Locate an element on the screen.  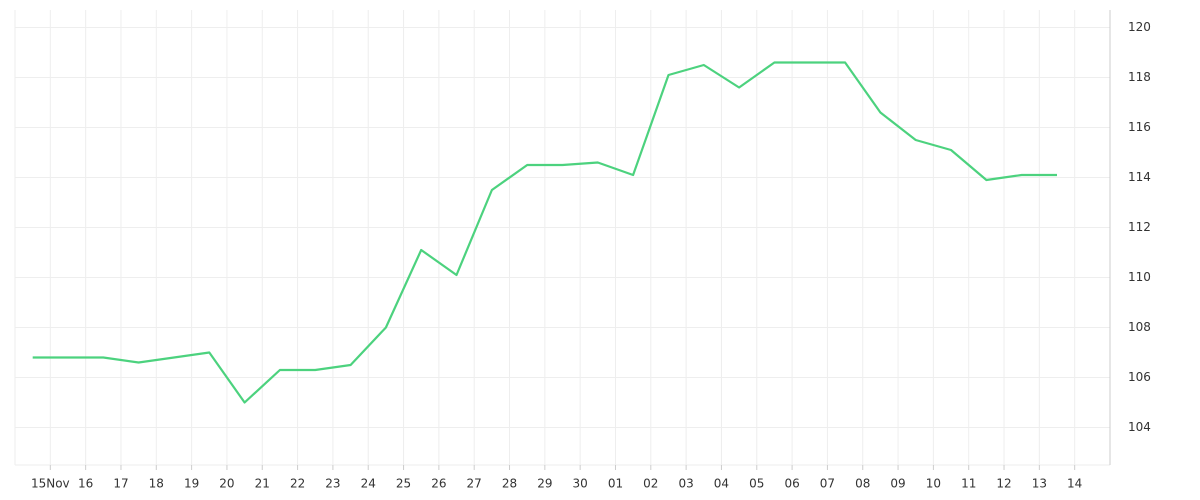
x-tick-label: 18 is located at coordinates (156, 484).